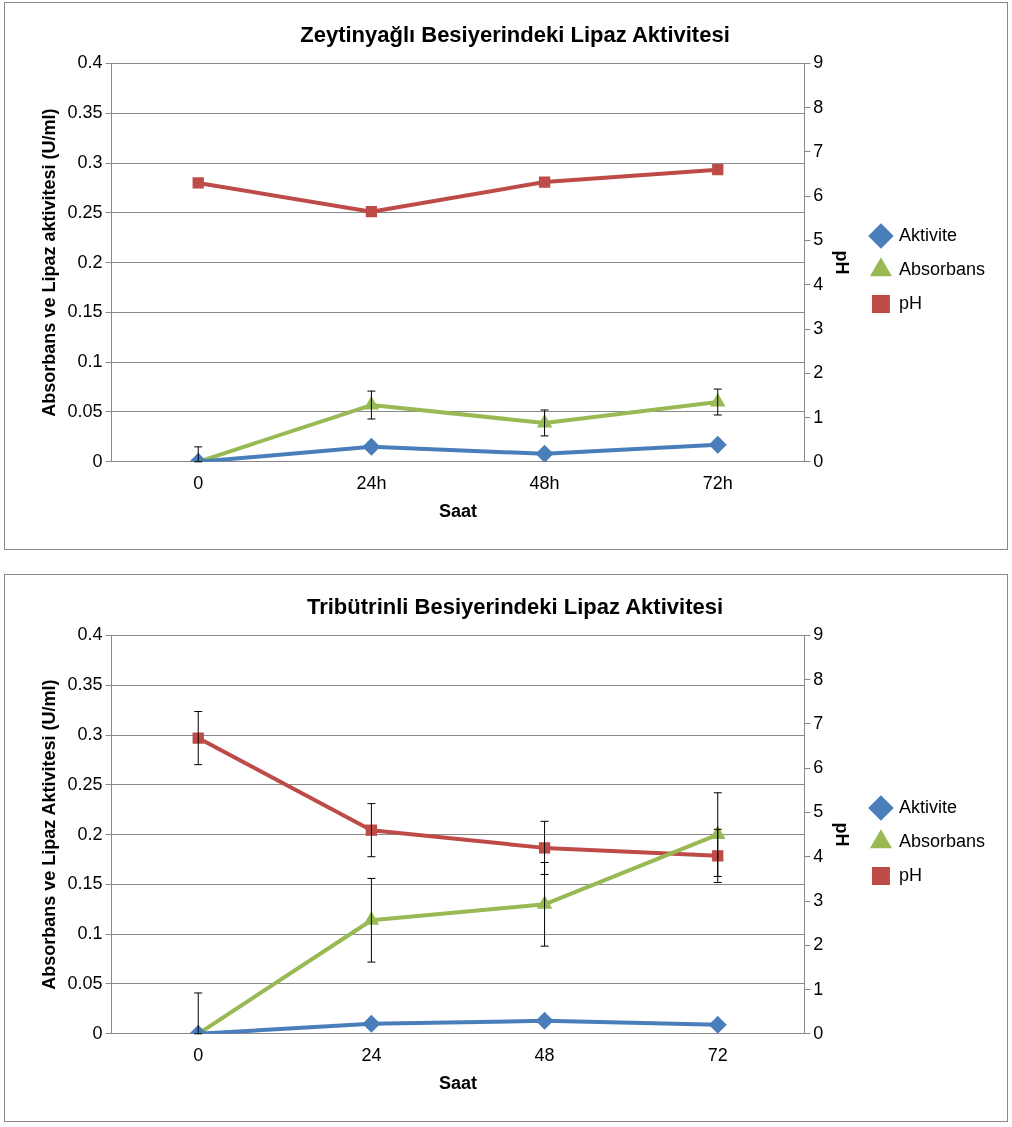 The image size is (1012, 1127). What do you see at coordinates (544, 1054) in the screenshot?
I see `x-tick-label: 48` at bounding box center [544, 1054].